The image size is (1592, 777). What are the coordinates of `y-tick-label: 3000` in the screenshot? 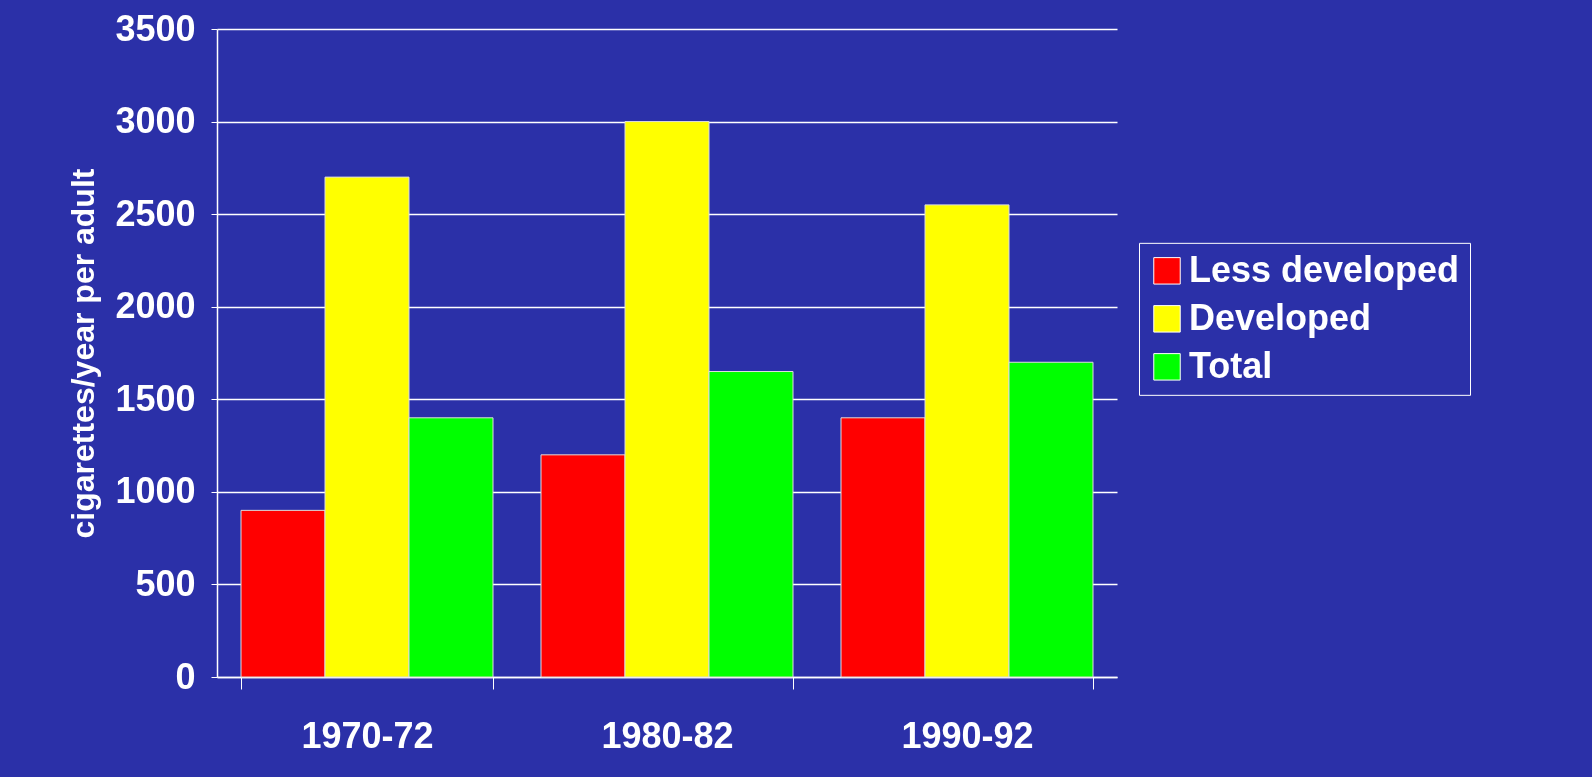 It's located at (155, 121).